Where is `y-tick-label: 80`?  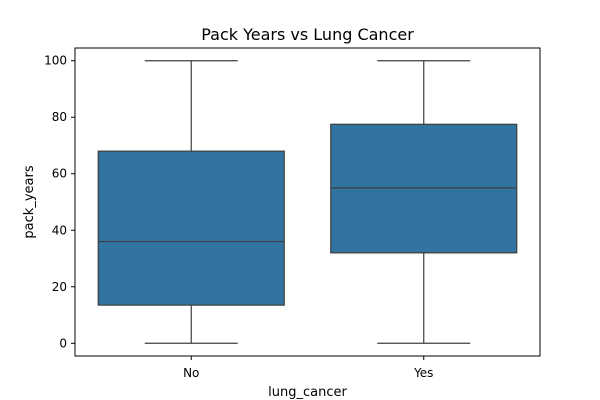 y-tick-label: 80 is located at coordinates (59, 117).